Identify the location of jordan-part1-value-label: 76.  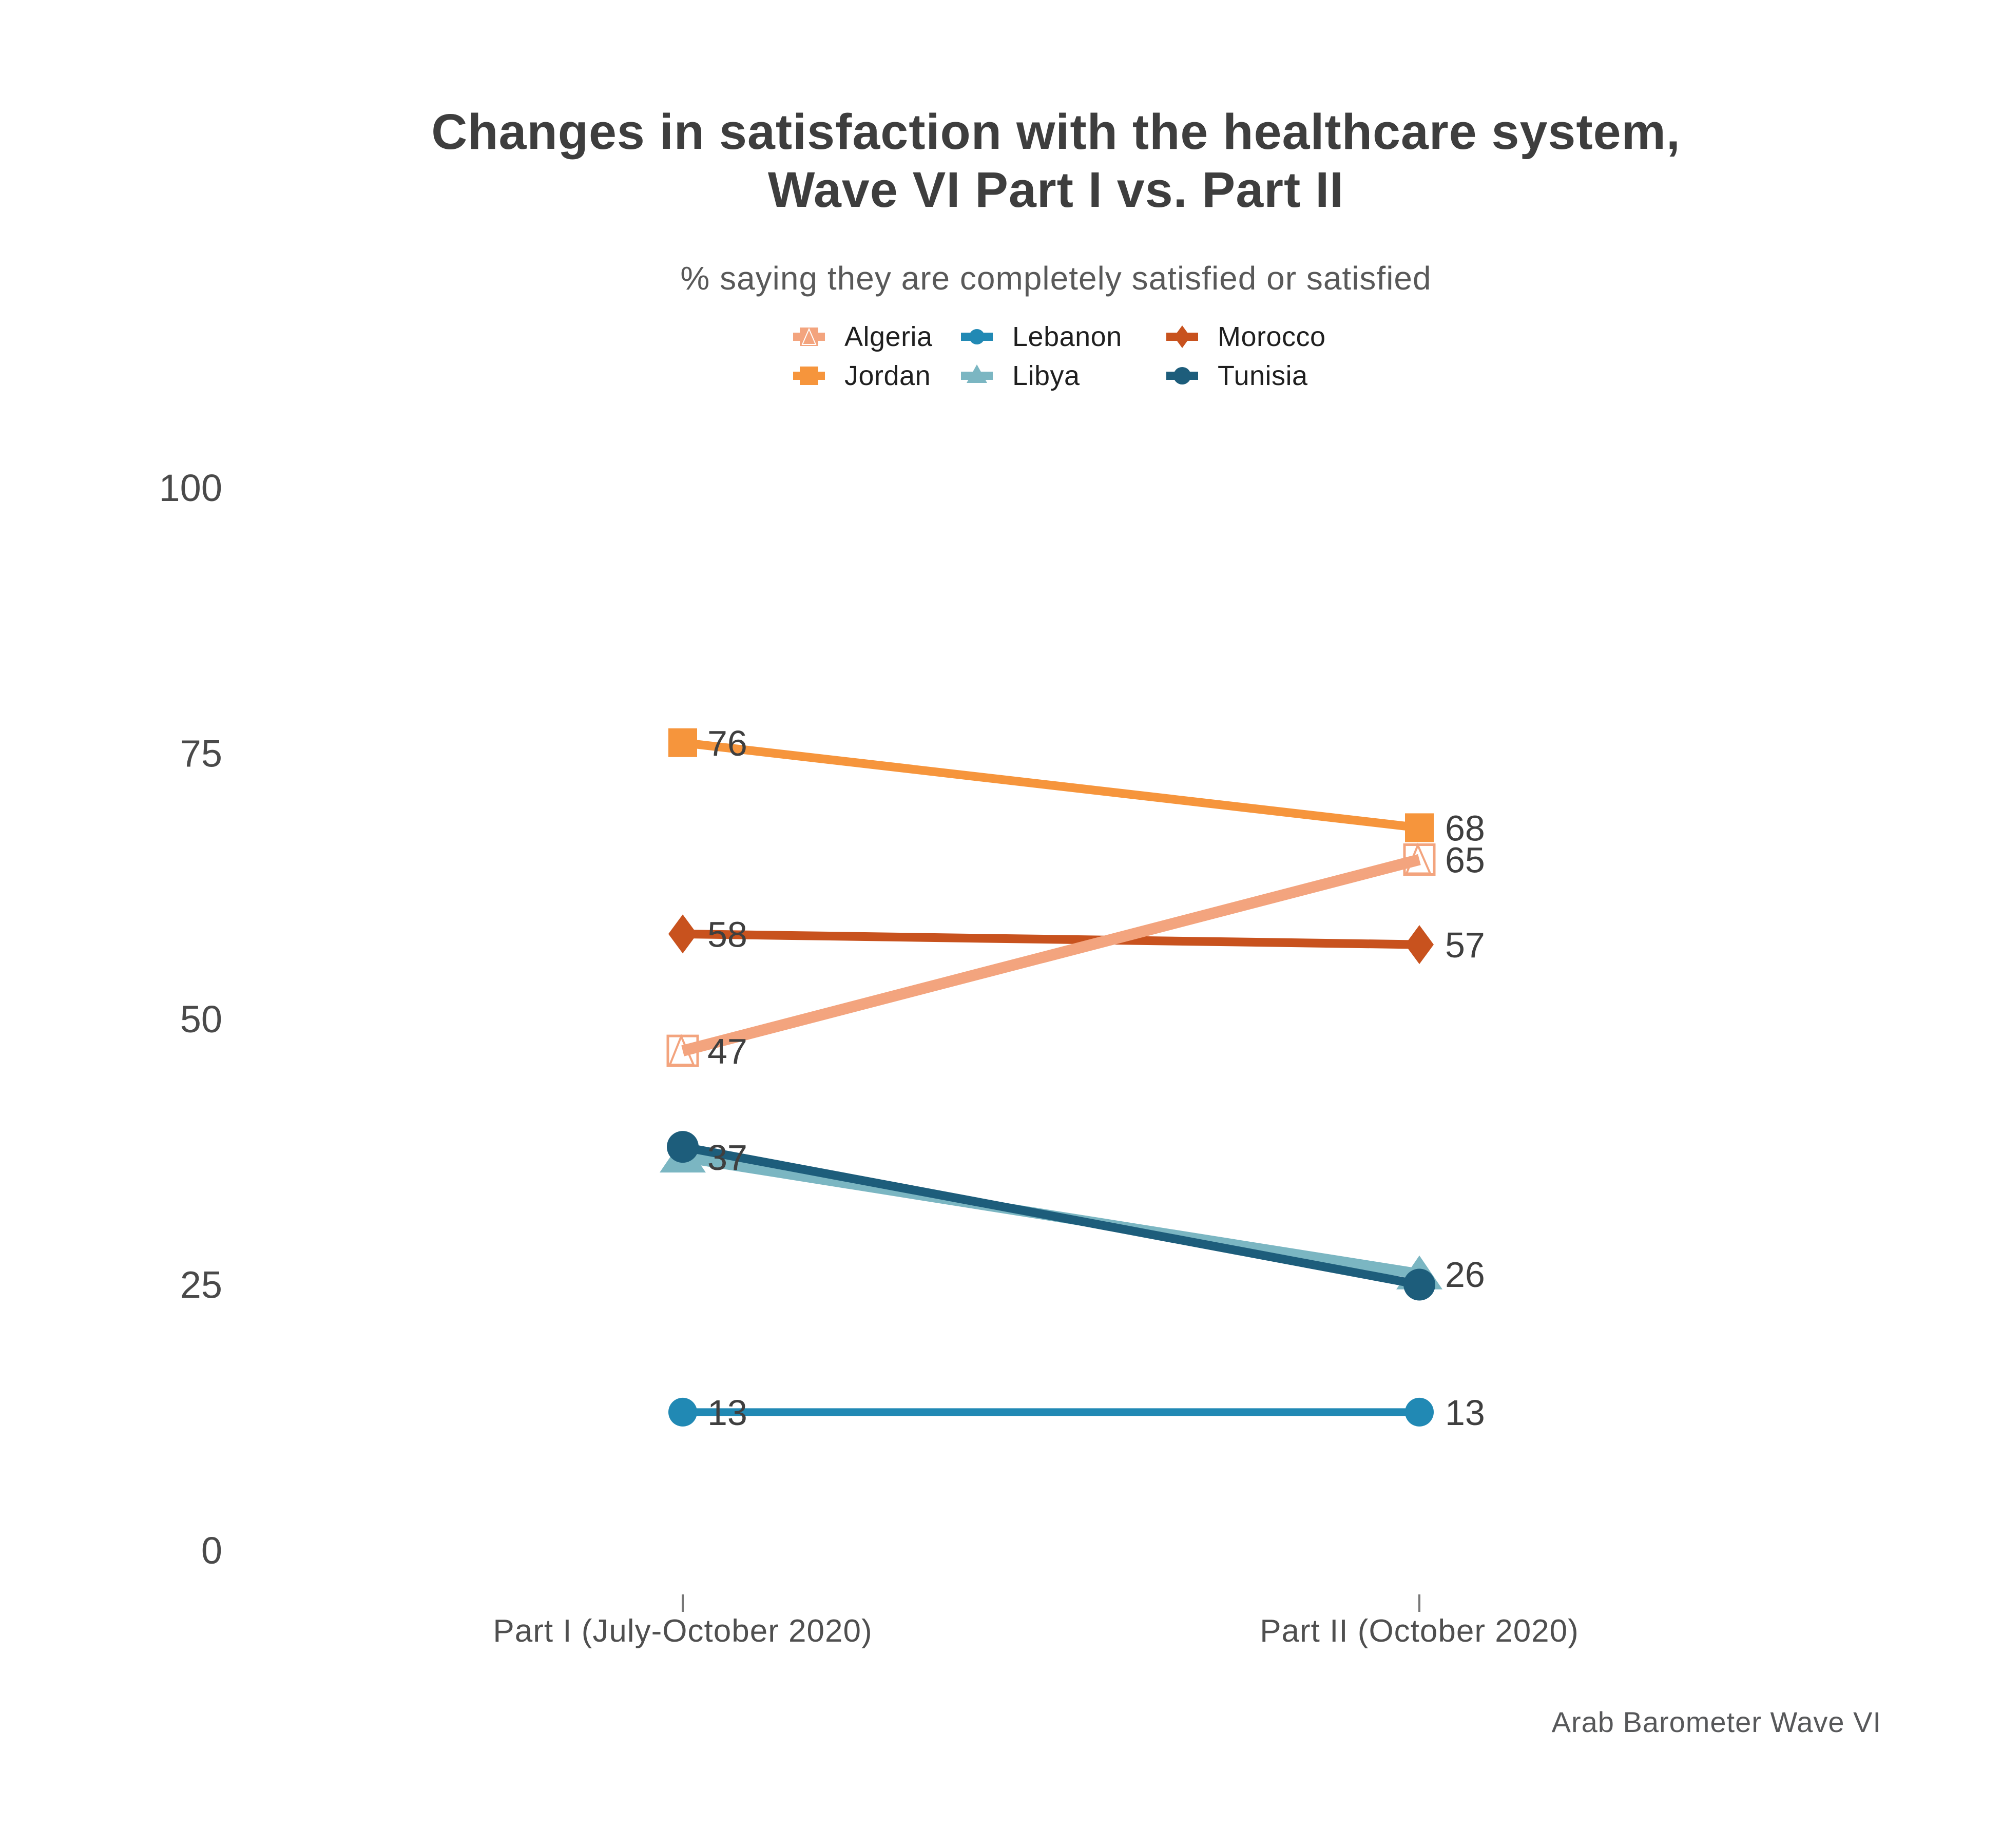
(727, 743).